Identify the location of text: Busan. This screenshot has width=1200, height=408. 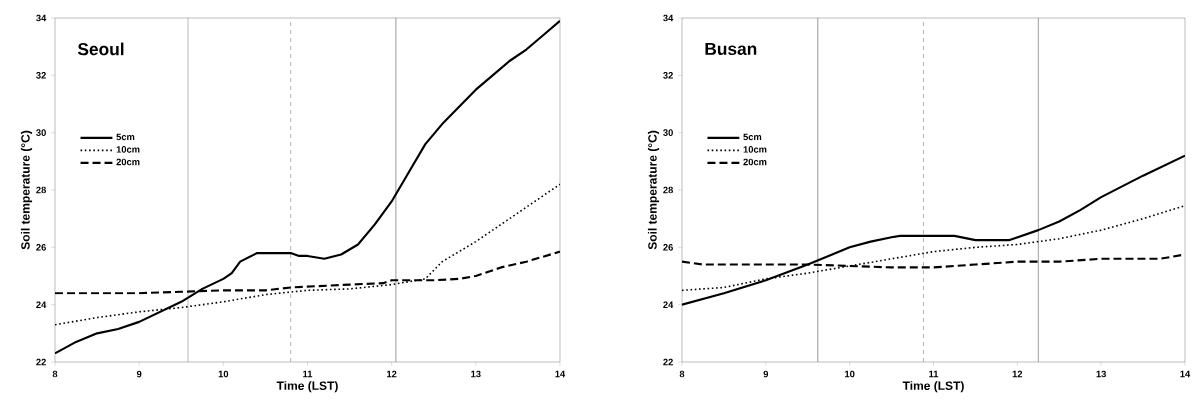
(731, 48).